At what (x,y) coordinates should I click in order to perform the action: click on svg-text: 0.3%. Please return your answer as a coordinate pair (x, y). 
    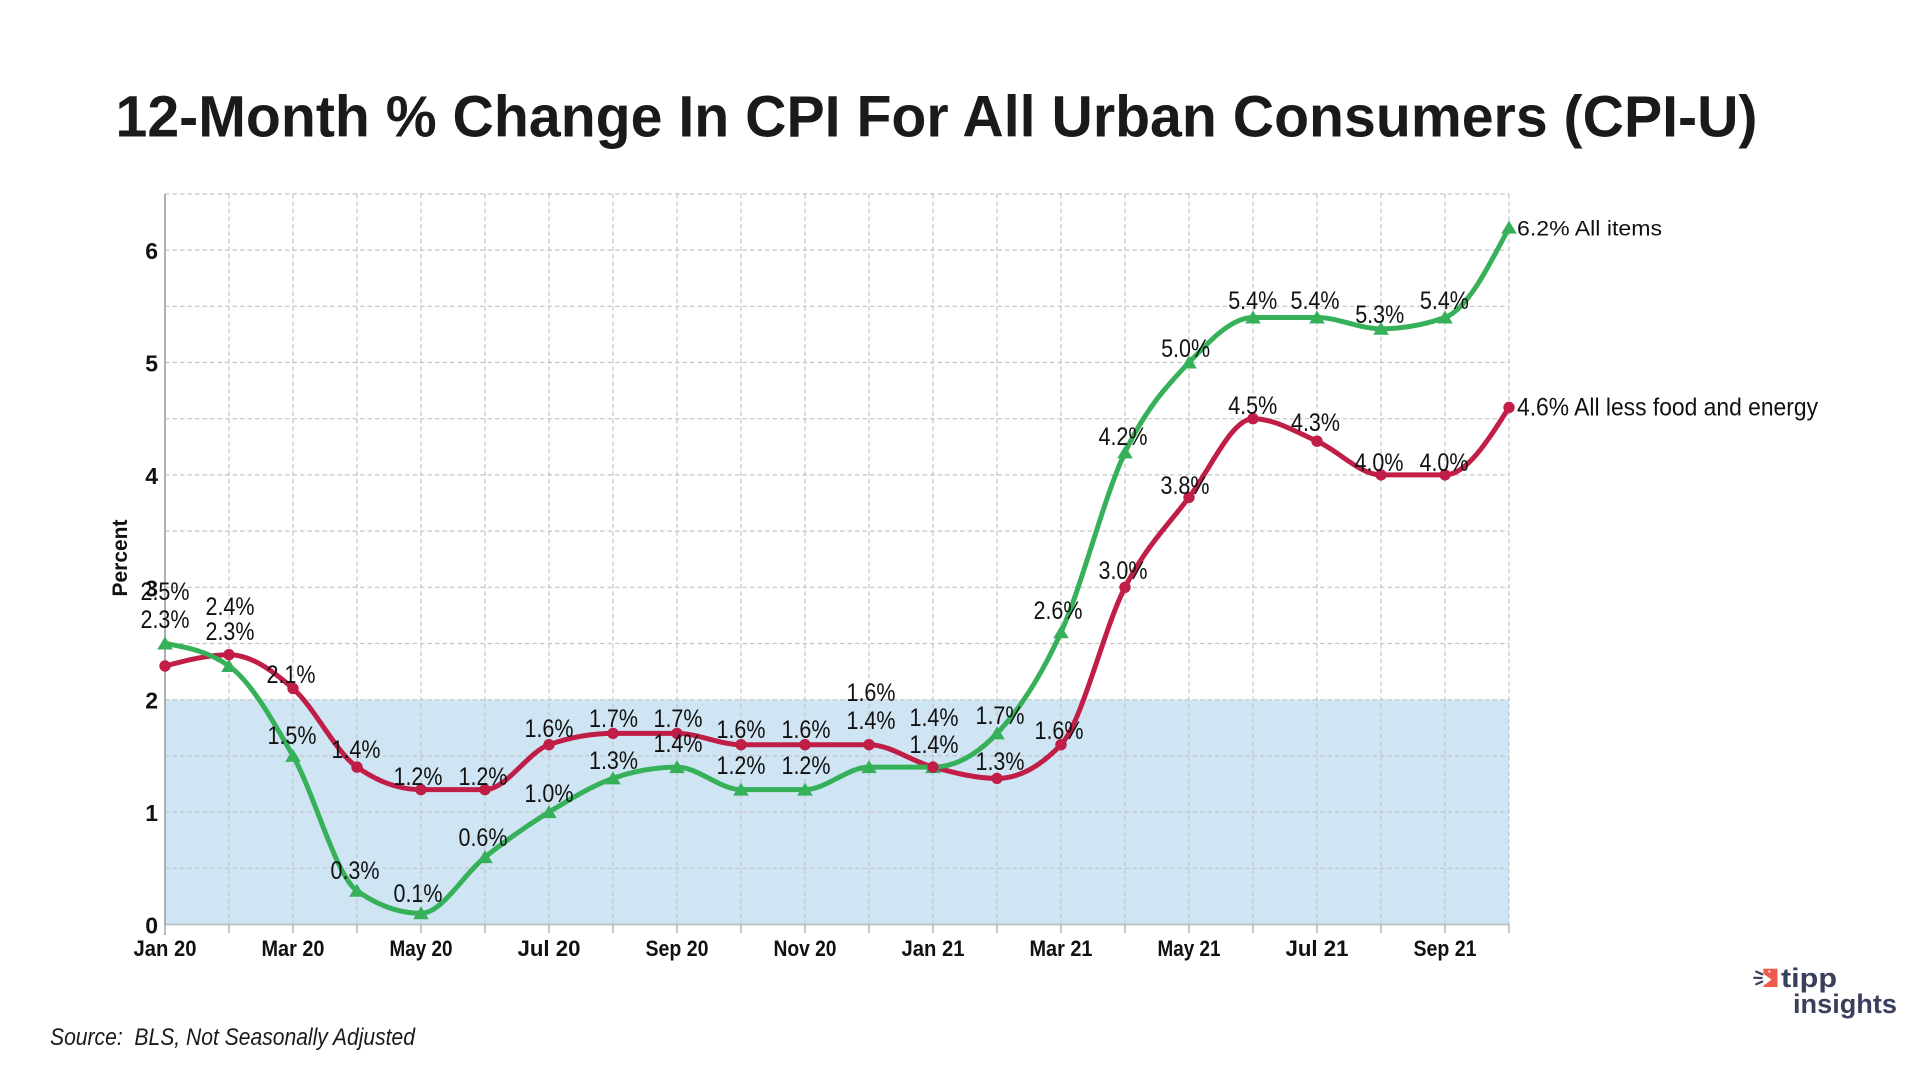
    Looking at the image, I should click on (355, 871).